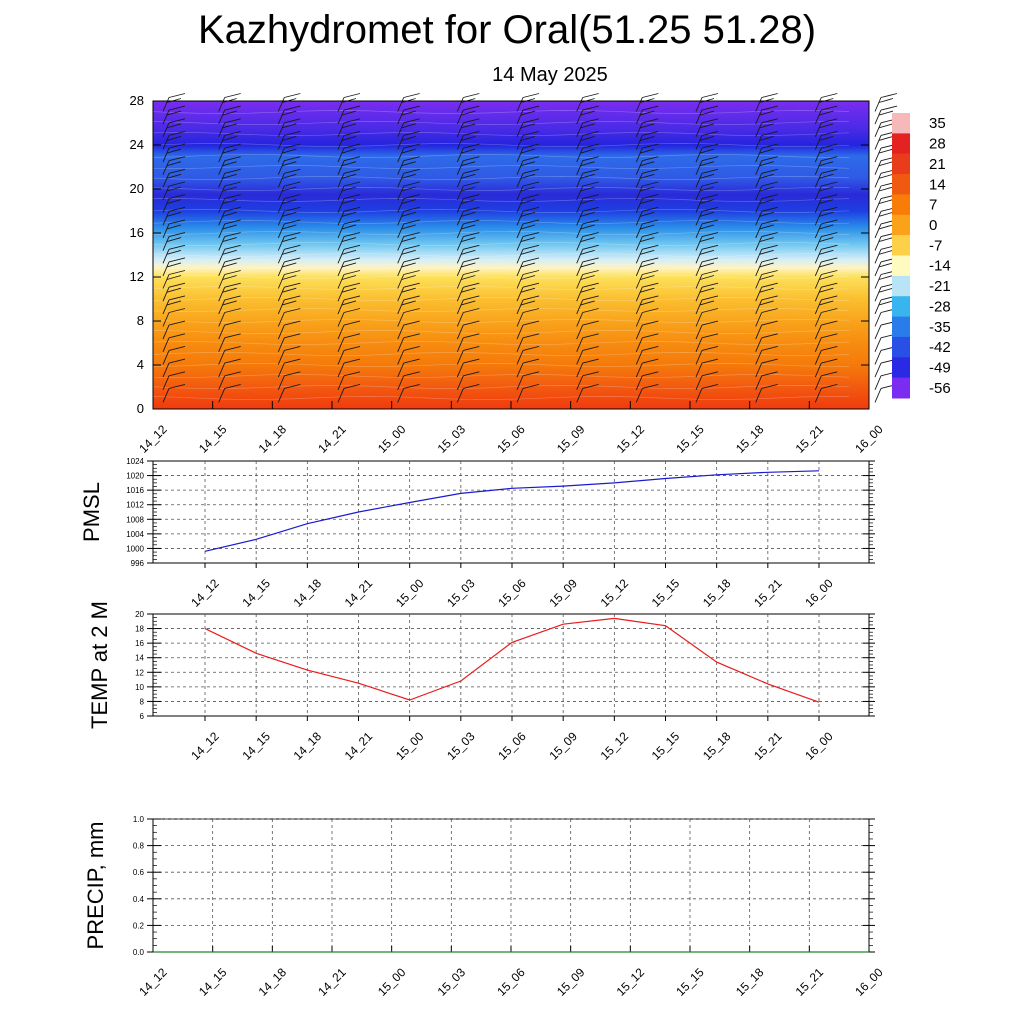  I want to click on y-tick-label: 6, so click(142, 716).